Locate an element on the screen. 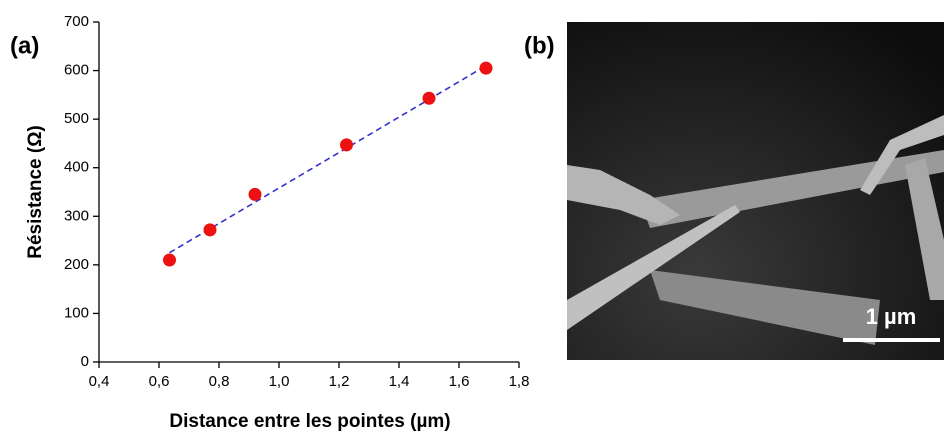 The image size is (944, 434). y-tick-label: 700 is located at coordinates (76, 21).